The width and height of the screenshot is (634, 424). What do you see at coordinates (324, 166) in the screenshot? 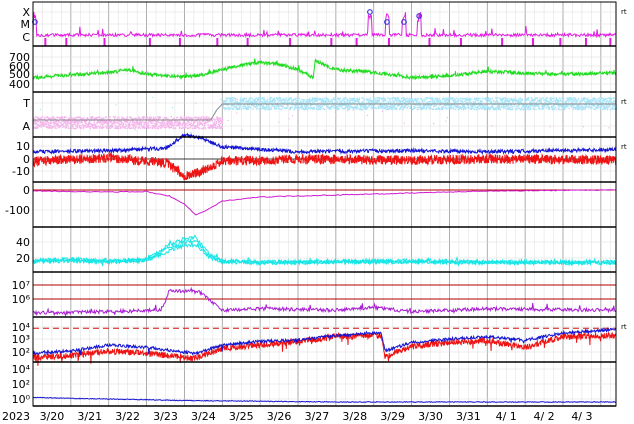
I see `bz-line` at bounding box center [324, 166].